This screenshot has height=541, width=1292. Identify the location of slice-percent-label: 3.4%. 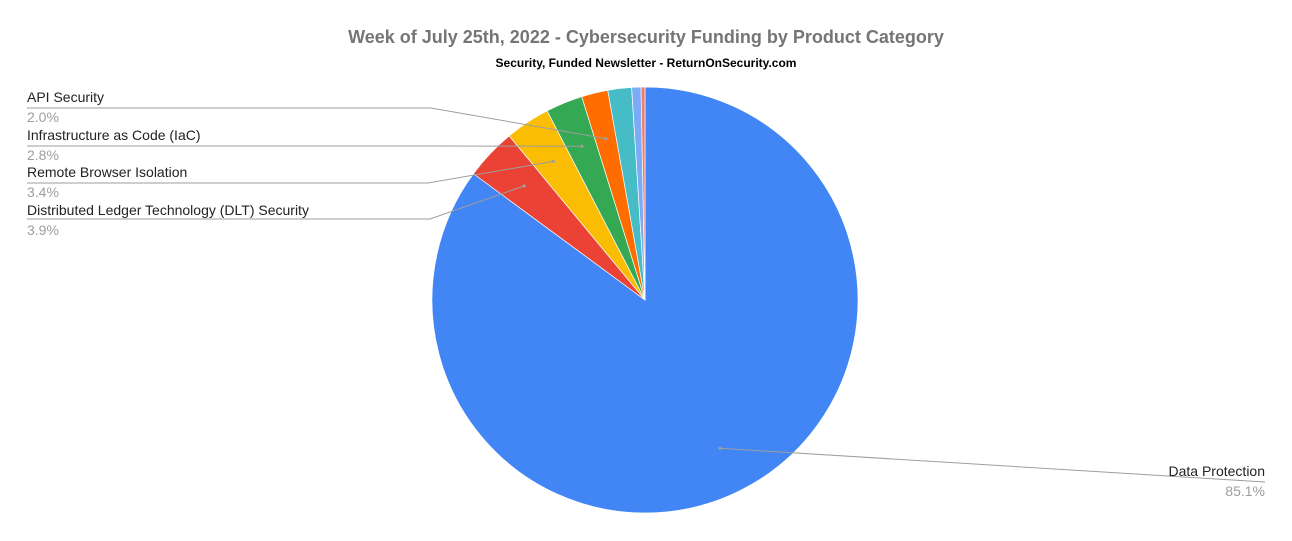
(43, 192).